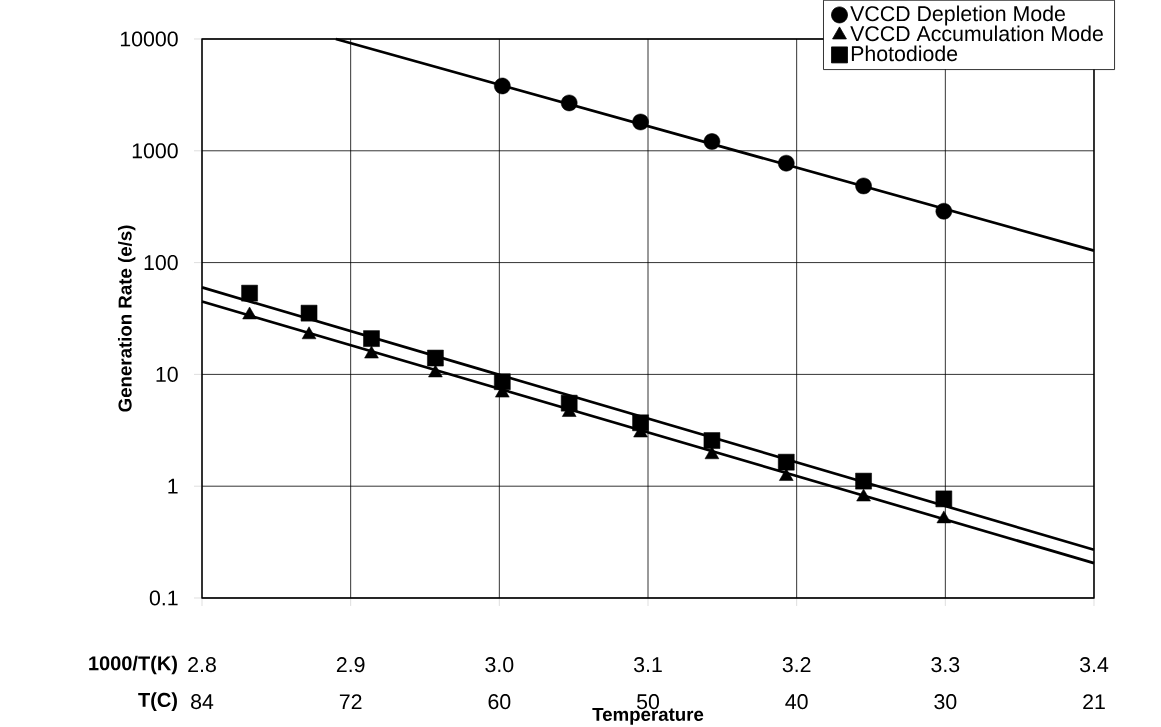 The width and height of the screenshot is (1161, 727). I want to click on text: 21, so click(1094, 702).